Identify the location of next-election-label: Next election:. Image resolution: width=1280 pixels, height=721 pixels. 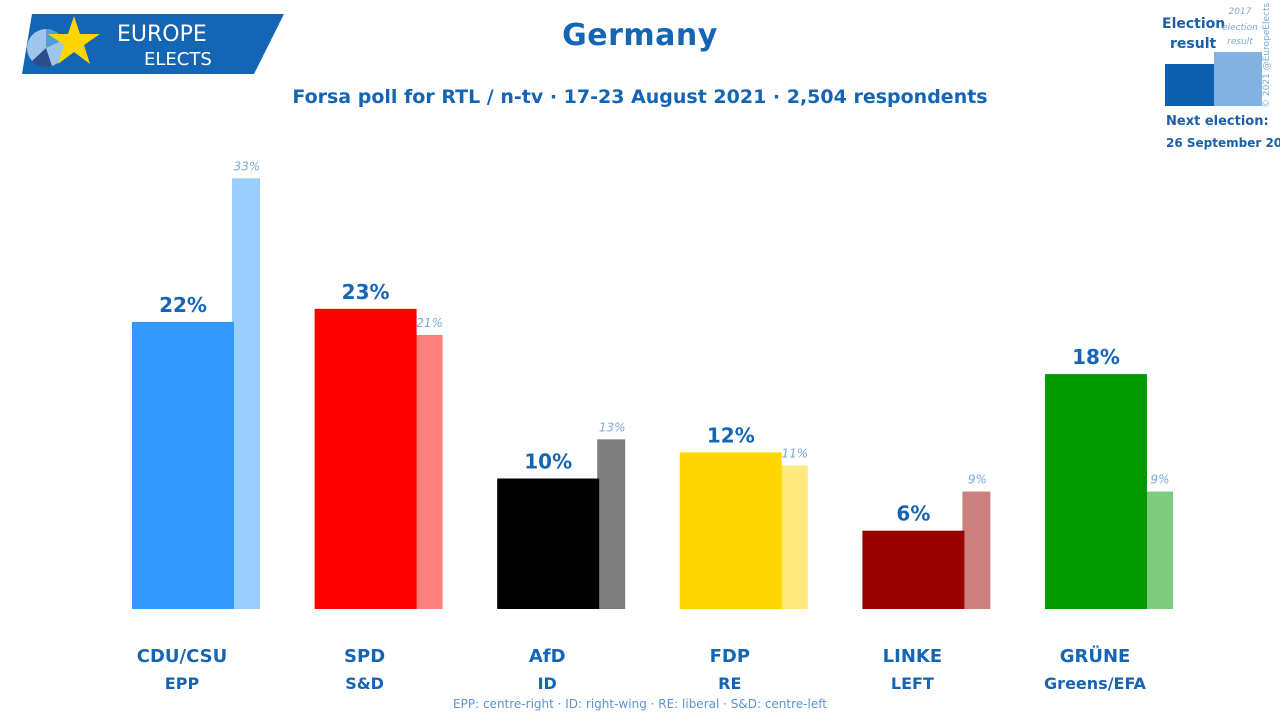
(1217, 121).